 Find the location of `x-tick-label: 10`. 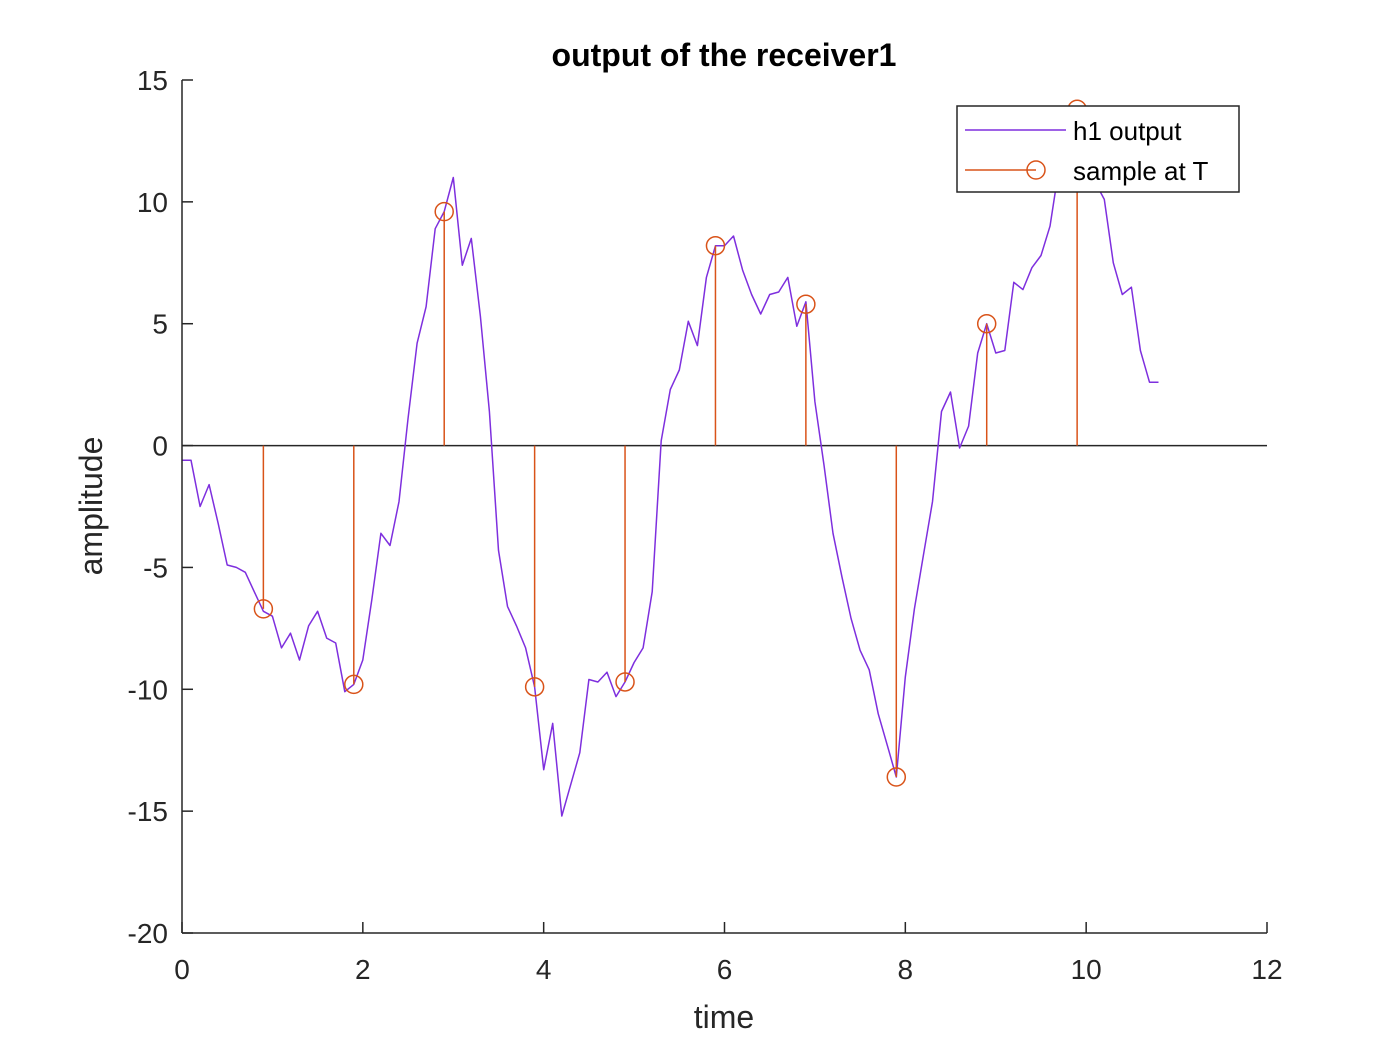

x-tick-label: 10 is located at coordinates (1086, 969).